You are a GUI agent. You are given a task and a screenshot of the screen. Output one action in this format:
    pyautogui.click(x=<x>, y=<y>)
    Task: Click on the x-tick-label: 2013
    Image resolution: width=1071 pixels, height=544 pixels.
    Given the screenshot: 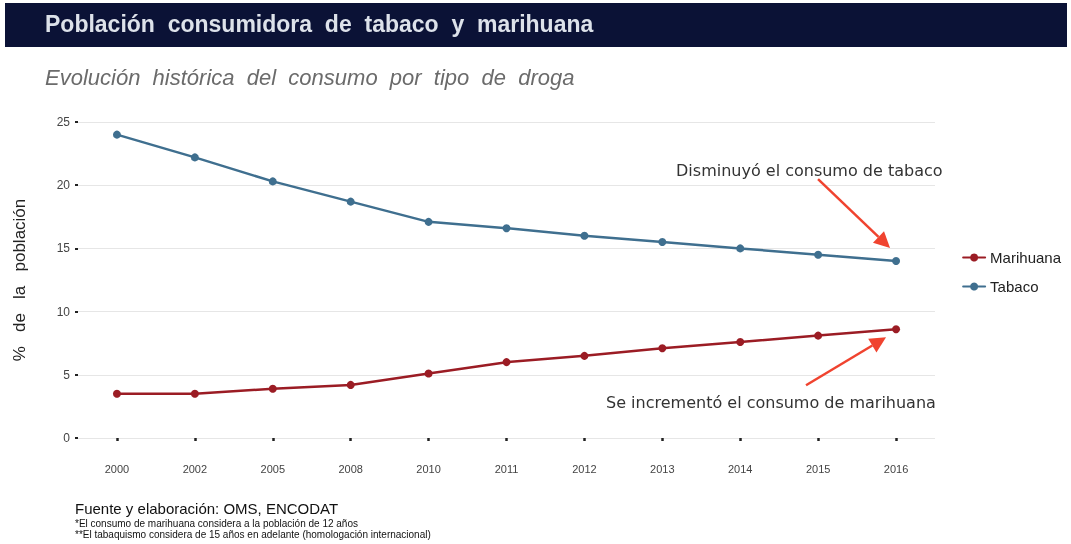 What is the action you would take?
    pyautogui.click(x=662, y=468)
    